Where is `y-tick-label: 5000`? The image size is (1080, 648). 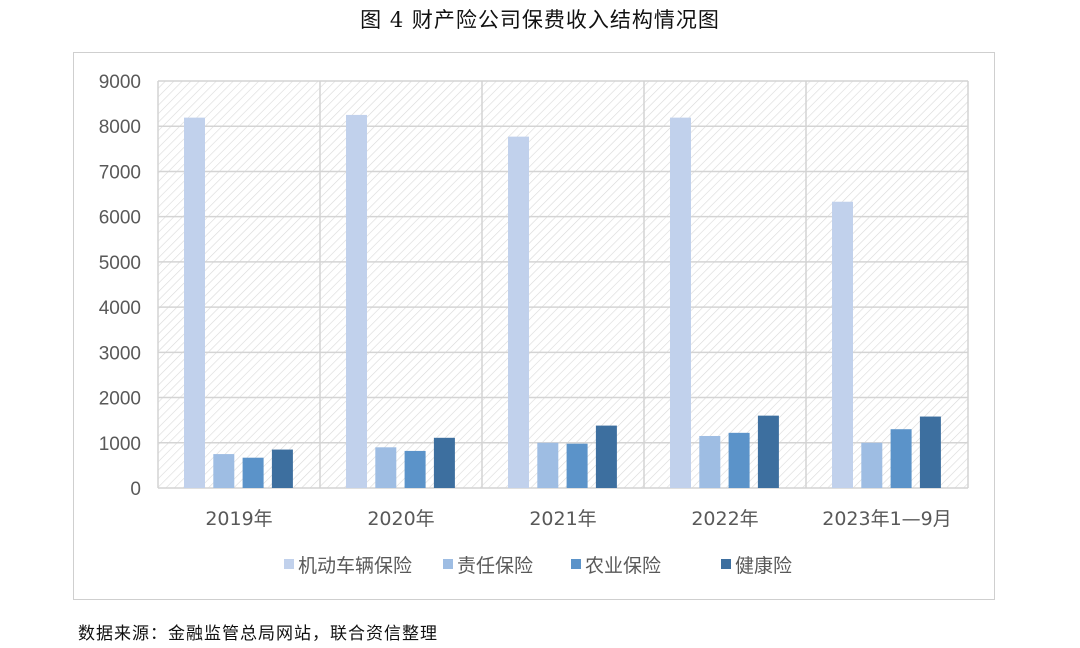 y-tick-label: 5000 is located at coordinates (120, 263).